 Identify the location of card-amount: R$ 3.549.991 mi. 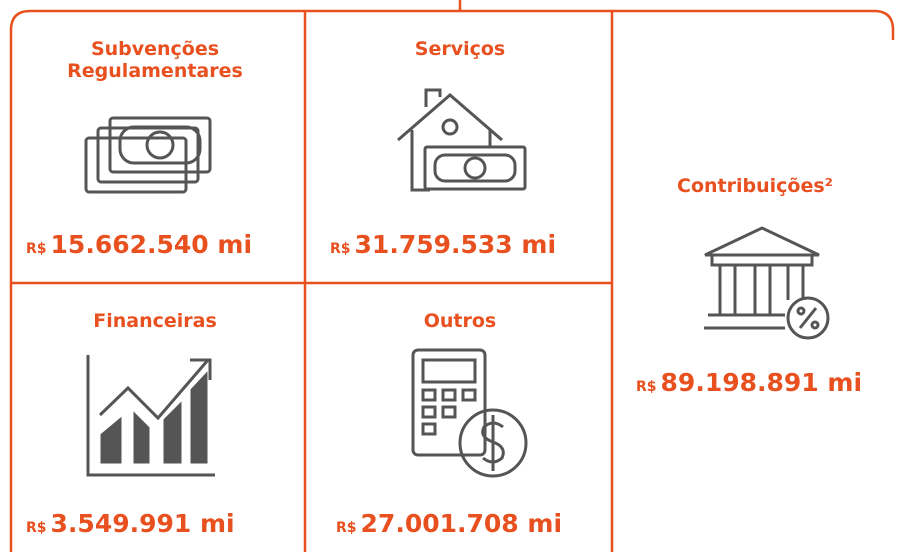
(130, 523).